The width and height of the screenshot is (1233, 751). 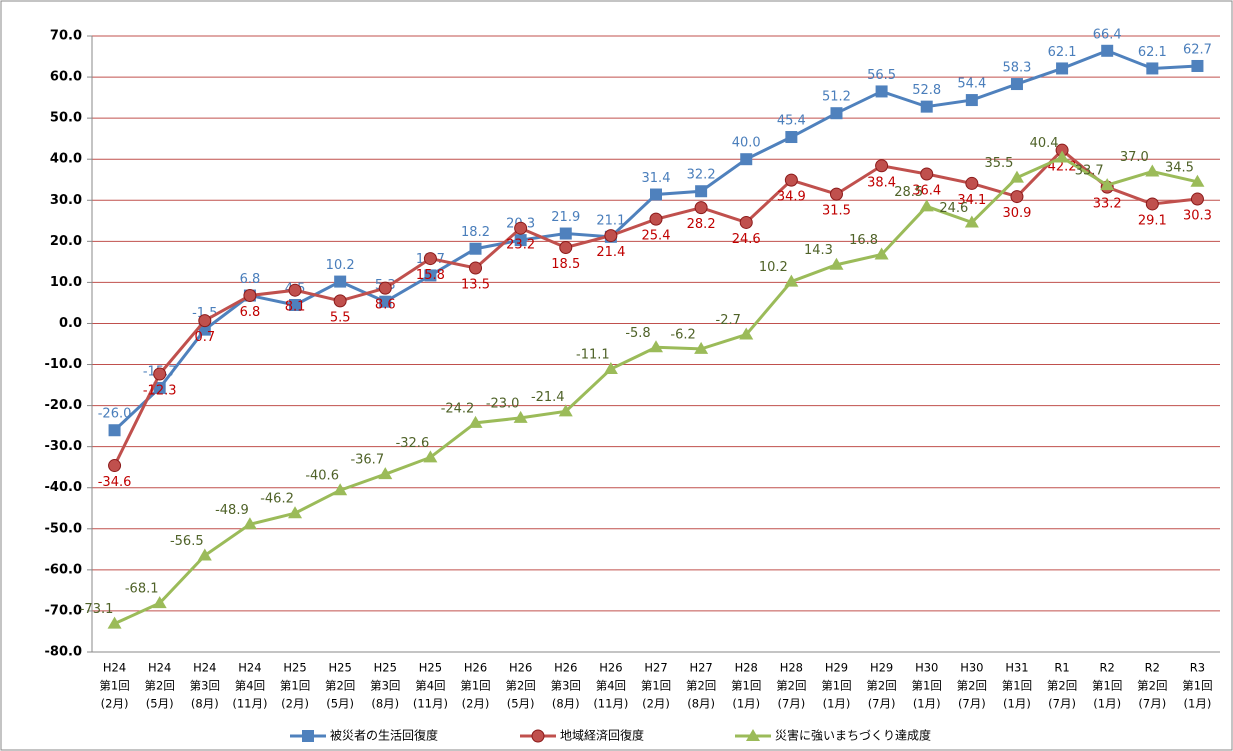 I want to click on data-label: -21.4, so click(x=548, y=397).